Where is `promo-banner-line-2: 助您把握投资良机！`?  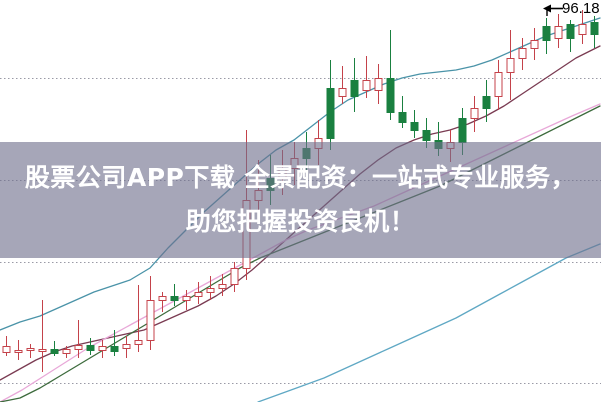 promo-banner-line-2: 助您把握投资良机！ is located at coordinates (300, 221).